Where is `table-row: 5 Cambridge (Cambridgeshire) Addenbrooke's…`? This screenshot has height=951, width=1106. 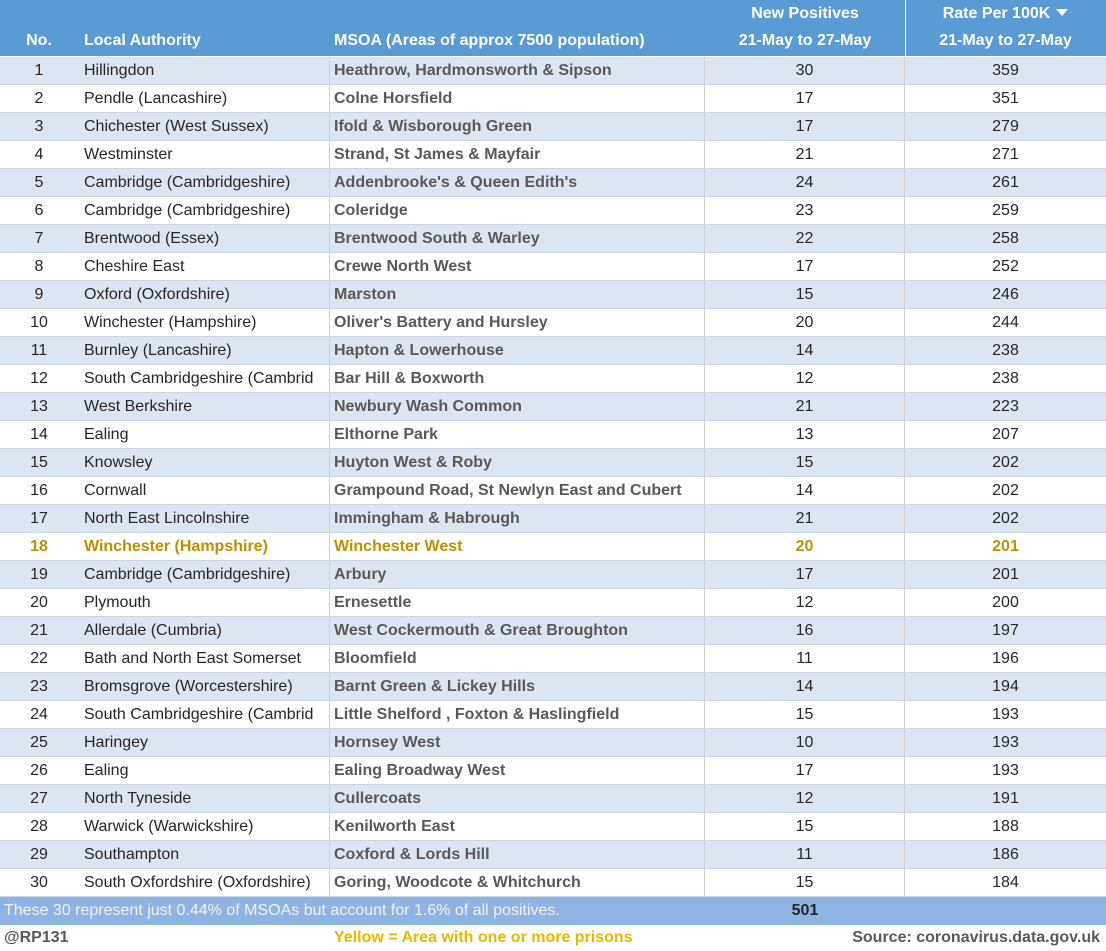
table-row: 5 Cambridge (Cambridgeshire) Addenbrooke's… is located at coordinates (553, 183).